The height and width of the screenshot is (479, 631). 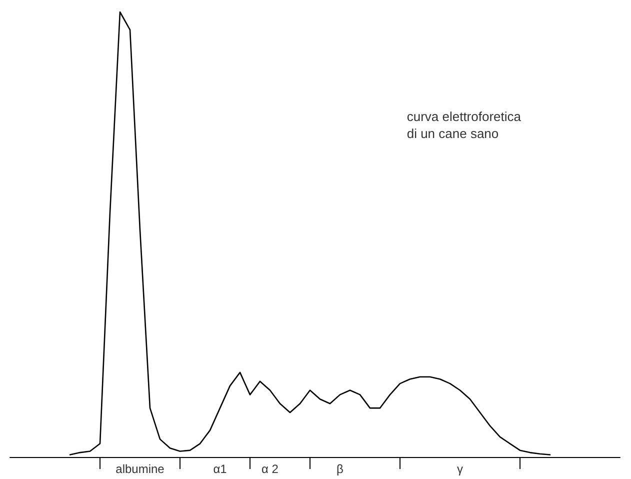 I want to click on x-tick-label: albumine, so click(x=140, y=469).